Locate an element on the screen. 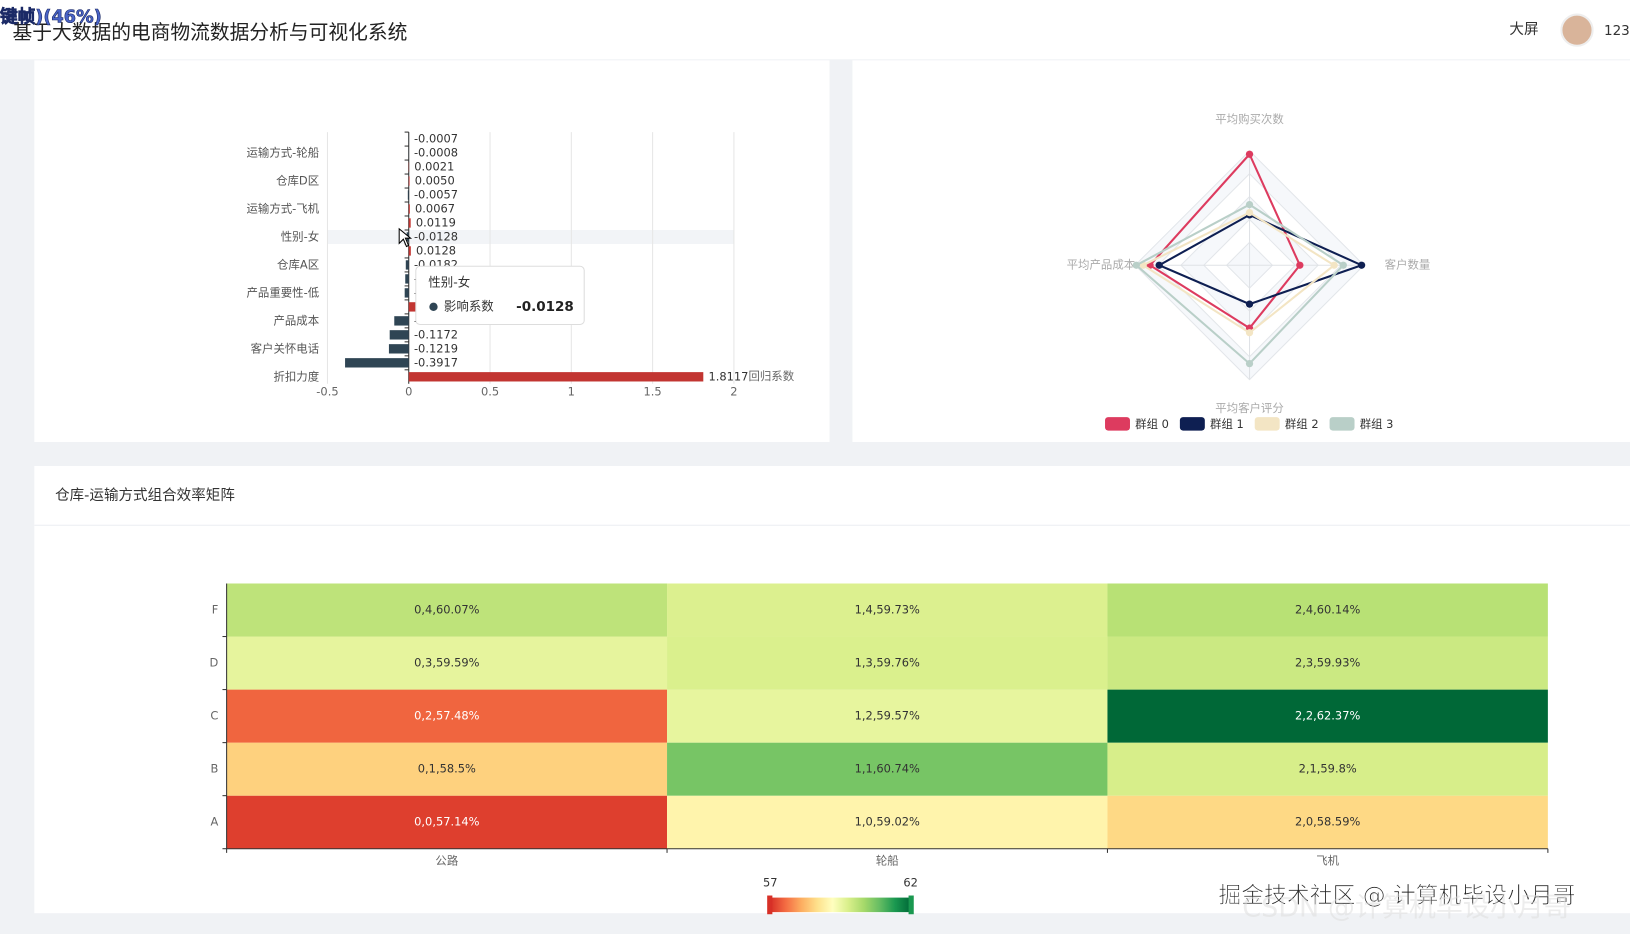 This screenshot has width=1630, height=934. tooltip-dot is located at coordinates (433, 306).